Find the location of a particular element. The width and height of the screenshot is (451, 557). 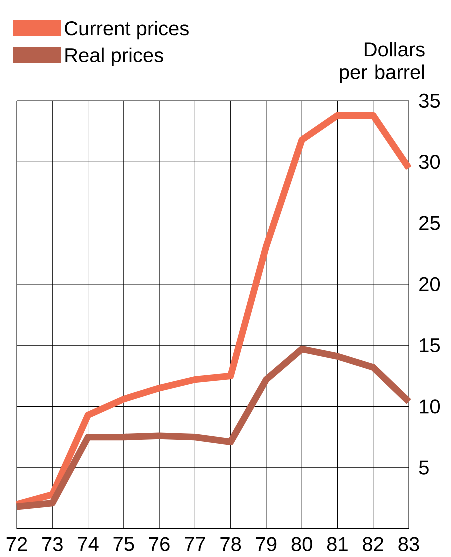

x-tick-label: 81 is located at coordinates (337, 544).